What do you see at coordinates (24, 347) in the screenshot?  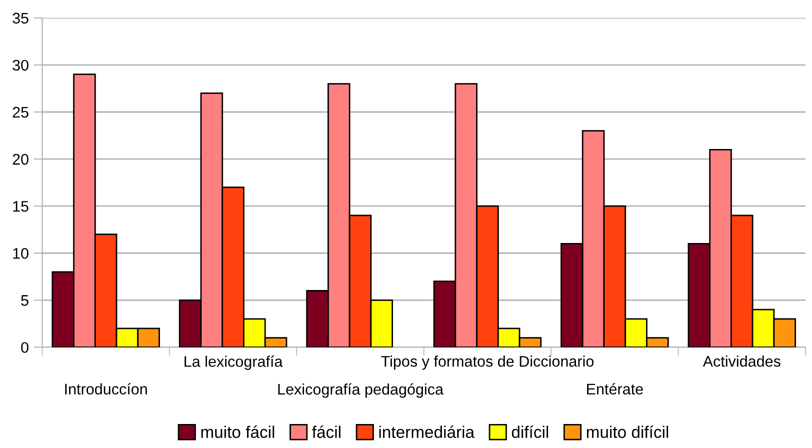 I see `y-tick-label: 0` at bounding box center [24, 347].